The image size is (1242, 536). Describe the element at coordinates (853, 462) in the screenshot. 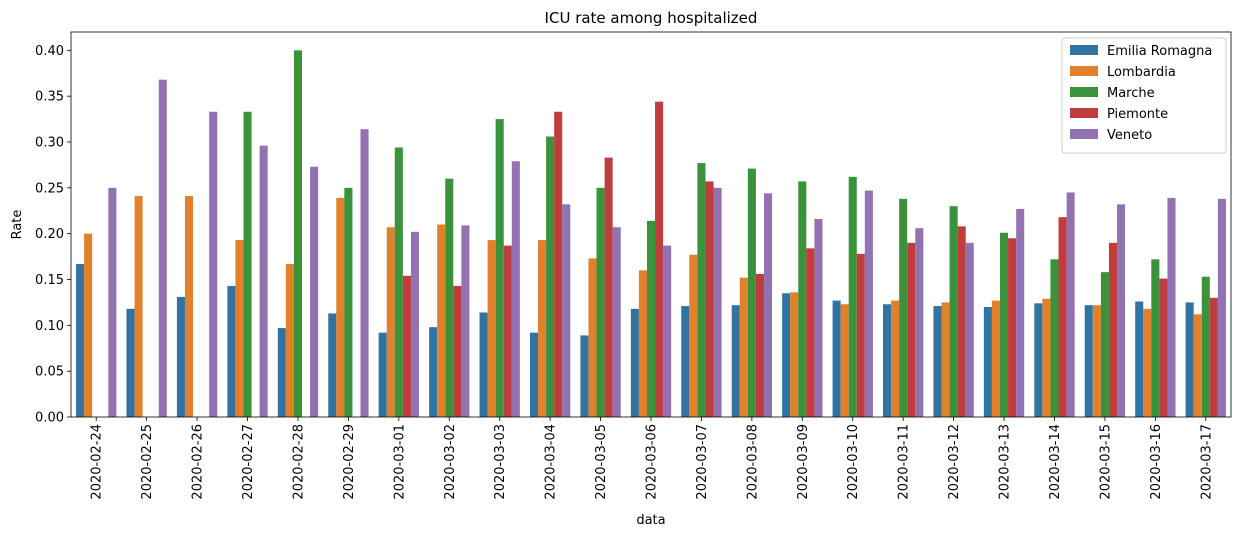

I see `x-tick-label: 2020-03-10` at that location.